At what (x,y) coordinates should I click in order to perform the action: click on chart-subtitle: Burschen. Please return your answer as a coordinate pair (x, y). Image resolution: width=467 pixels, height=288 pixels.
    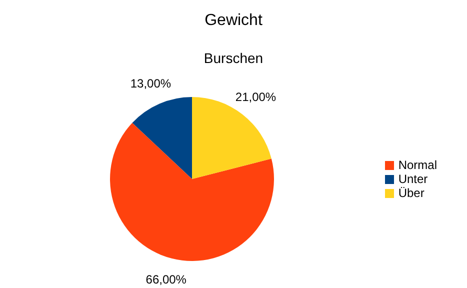
    Looking at the image, I should click on (233, 58).